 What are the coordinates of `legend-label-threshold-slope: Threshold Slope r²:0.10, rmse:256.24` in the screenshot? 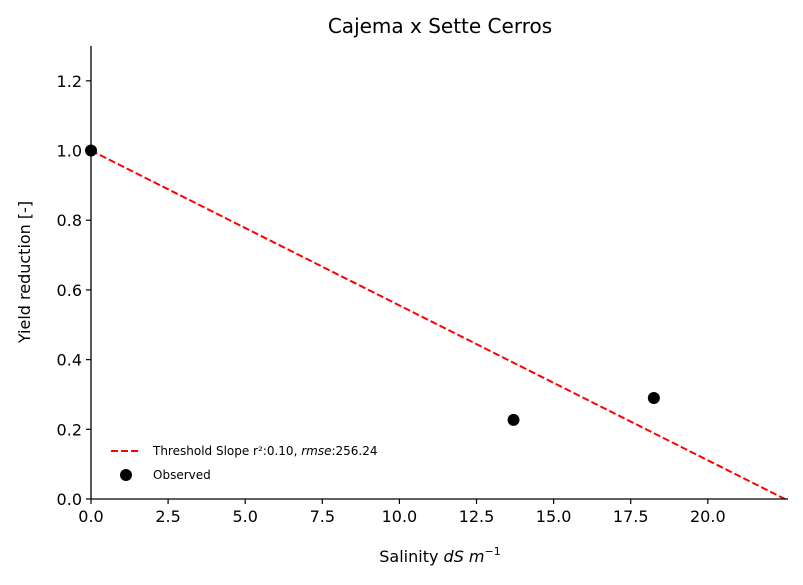 It's located at (265, 451).